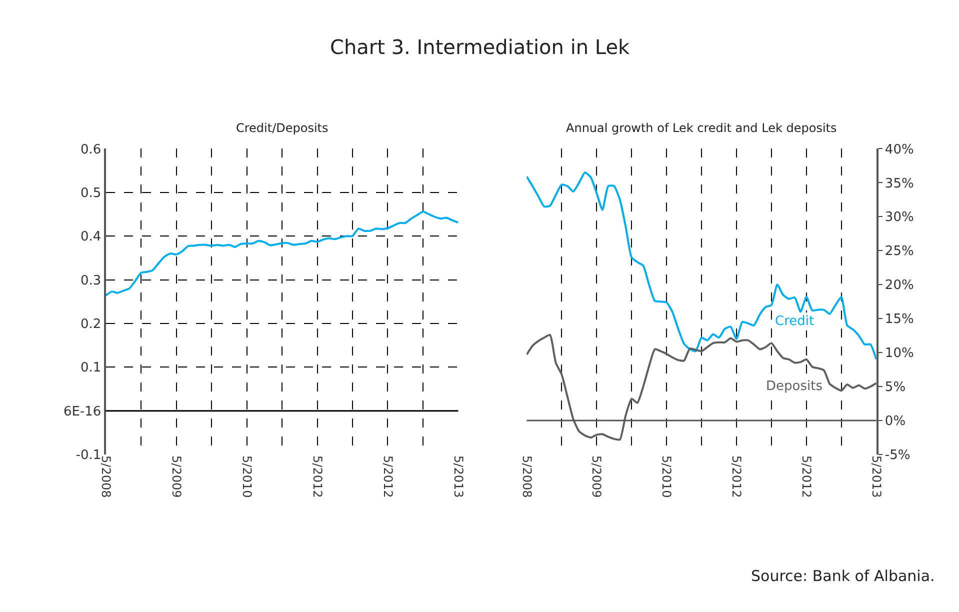 This screenshot has height=612, width=959. What do you see at coordinates (897, 456) in the screenshot?
I see `y2-tick-label: -5%` at bounding box center [897, 456].